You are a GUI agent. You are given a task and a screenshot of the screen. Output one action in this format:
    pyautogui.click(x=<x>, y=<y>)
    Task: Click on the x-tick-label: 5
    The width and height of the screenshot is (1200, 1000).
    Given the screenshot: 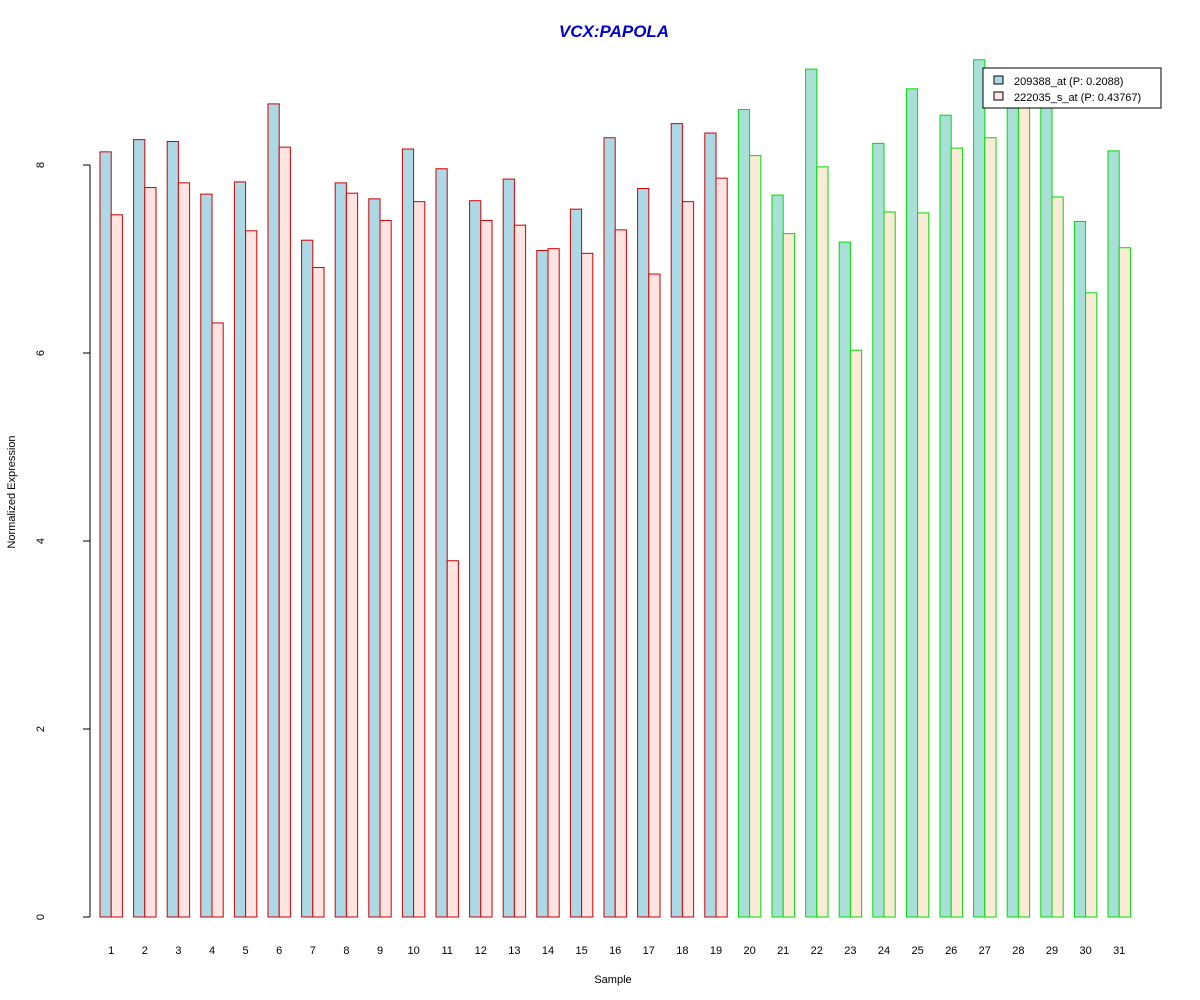 What is the action you would take?
    pyautogui.click(x=246, y=951)
    